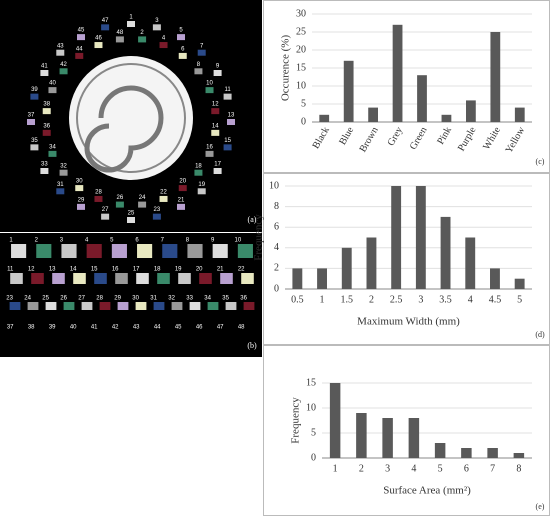 The image size is (550, 517). Describe the element at coordinates (164, 39) in the screenshot. I see `photo-num: 4` at that location.